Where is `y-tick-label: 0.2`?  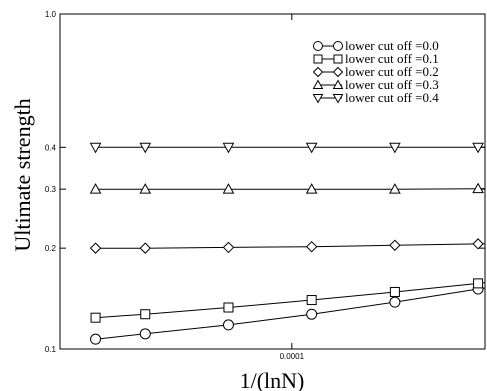 y-tick-label: 0.2 is located at coordinates (51, 248).